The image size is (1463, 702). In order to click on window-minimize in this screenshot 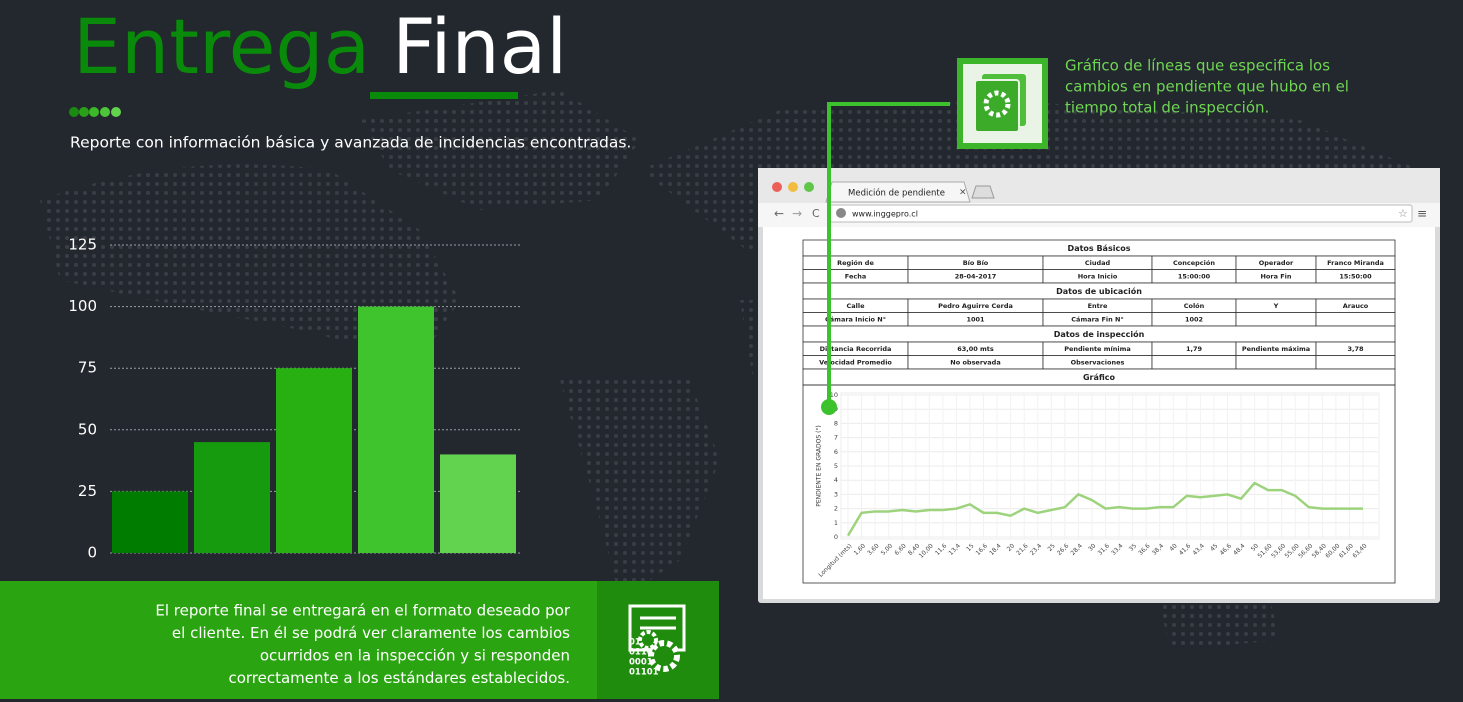, I will do `click(793, 187)`.